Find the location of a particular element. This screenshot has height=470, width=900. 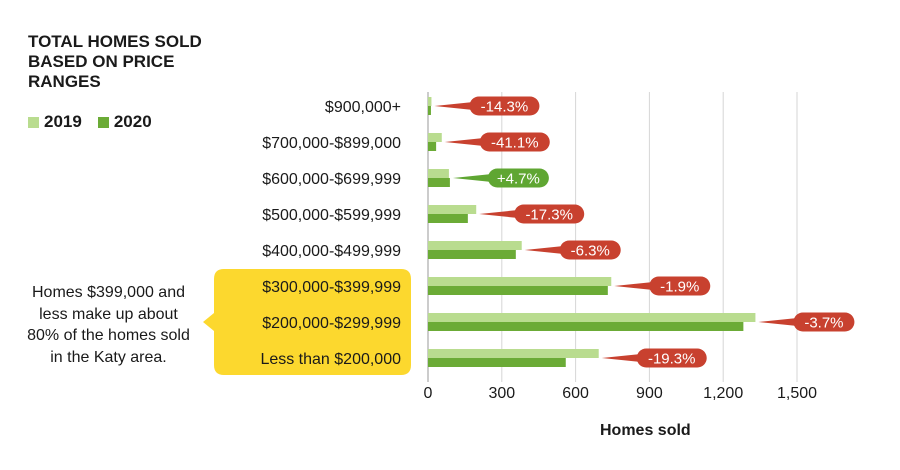

category-label: $200,000-$299,999 is located at coordinates (331, 323).